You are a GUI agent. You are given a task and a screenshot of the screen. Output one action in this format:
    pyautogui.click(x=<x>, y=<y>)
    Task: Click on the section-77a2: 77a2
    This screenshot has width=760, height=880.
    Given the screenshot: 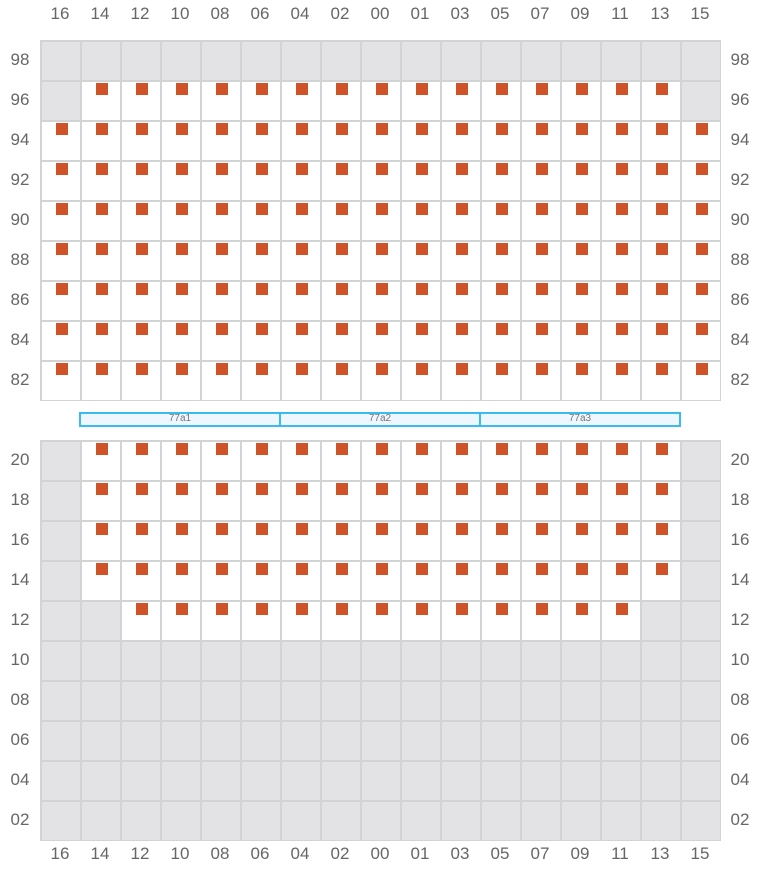 What is the action you would take?
    pyautogui.click(x=380, y=419)
    